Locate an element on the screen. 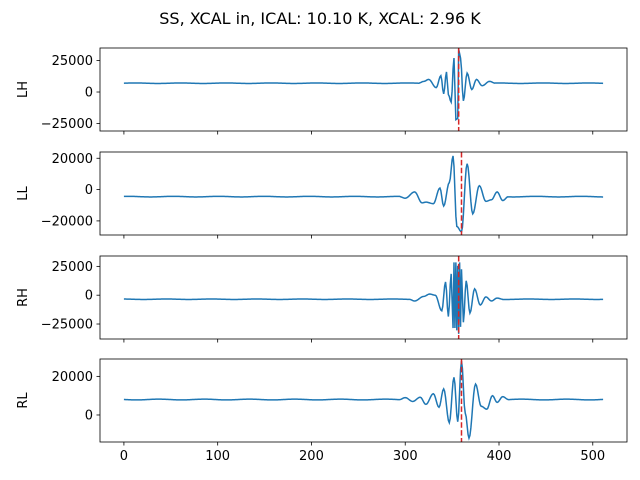  chart-title: SS, XCAL in, ICAL: 10.10 K, XCAL: 2.96 K is located at coordinates (320, 18).